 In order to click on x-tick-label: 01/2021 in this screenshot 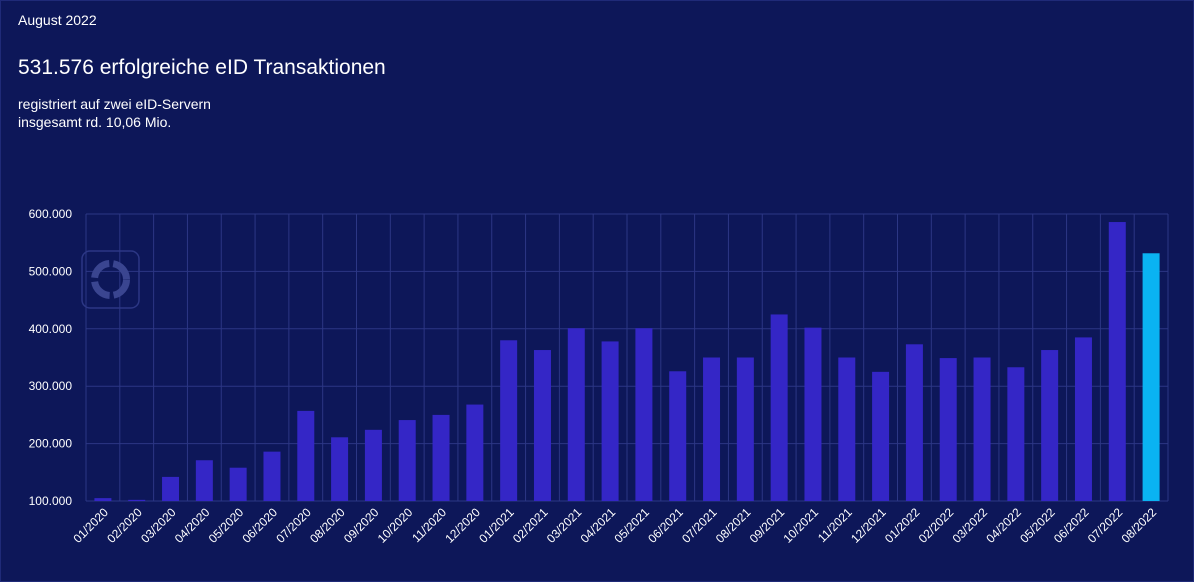, I will do `click(496, 525)`.